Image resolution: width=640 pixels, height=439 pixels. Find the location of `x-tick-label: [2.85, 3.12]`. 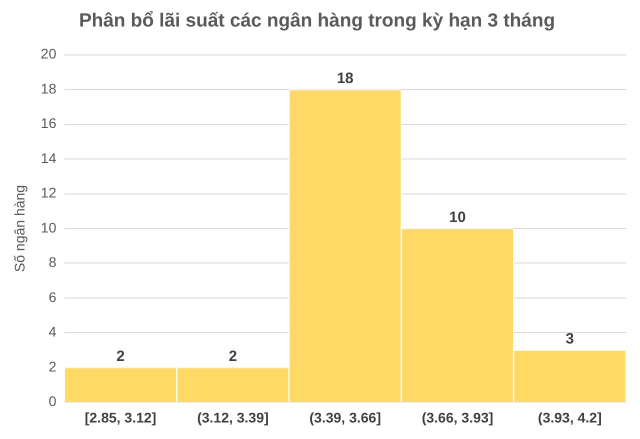

x-tick-label: [2.85, 3.12] is located at coordinates (120, 417).